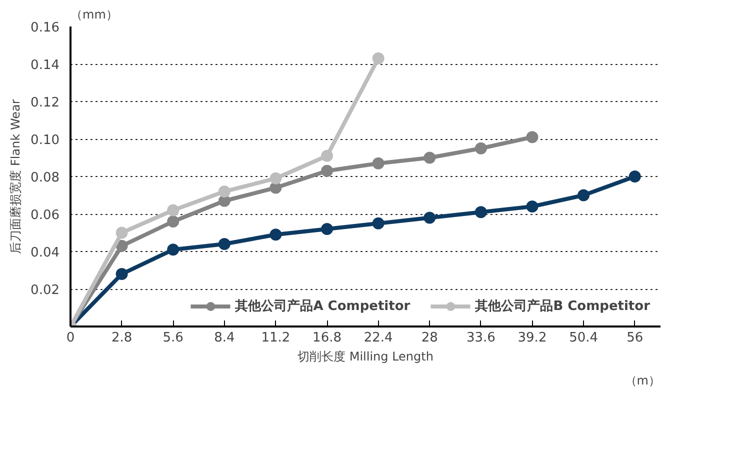 This screenshot has height=466, width=749. What do you see at coordinates (45, 178) in the screenshot?
I see `y-tick-label: 0.08` at bounding box center [45, 178].